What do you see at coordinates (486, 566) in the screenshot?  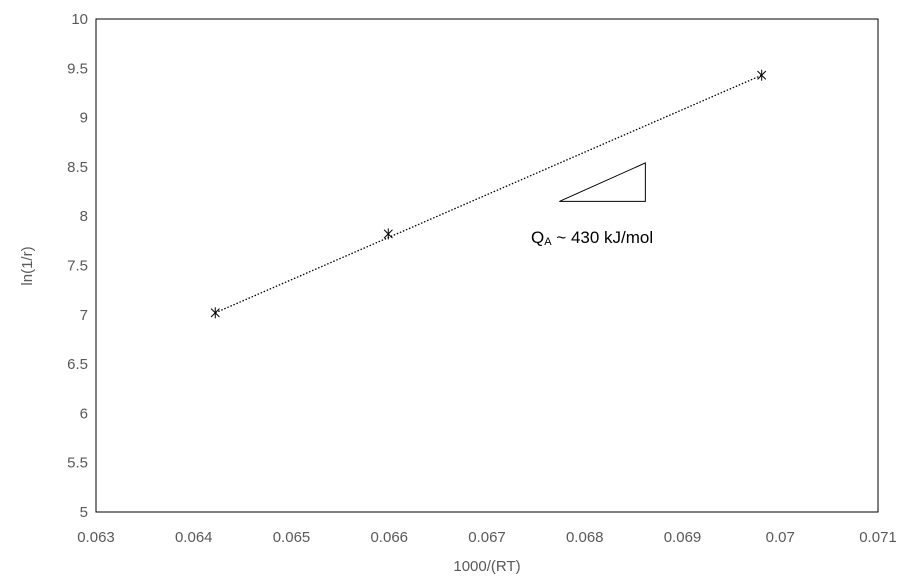 I see `x-axis-title: 1000/(RT)` at bounding box center [486, 566].